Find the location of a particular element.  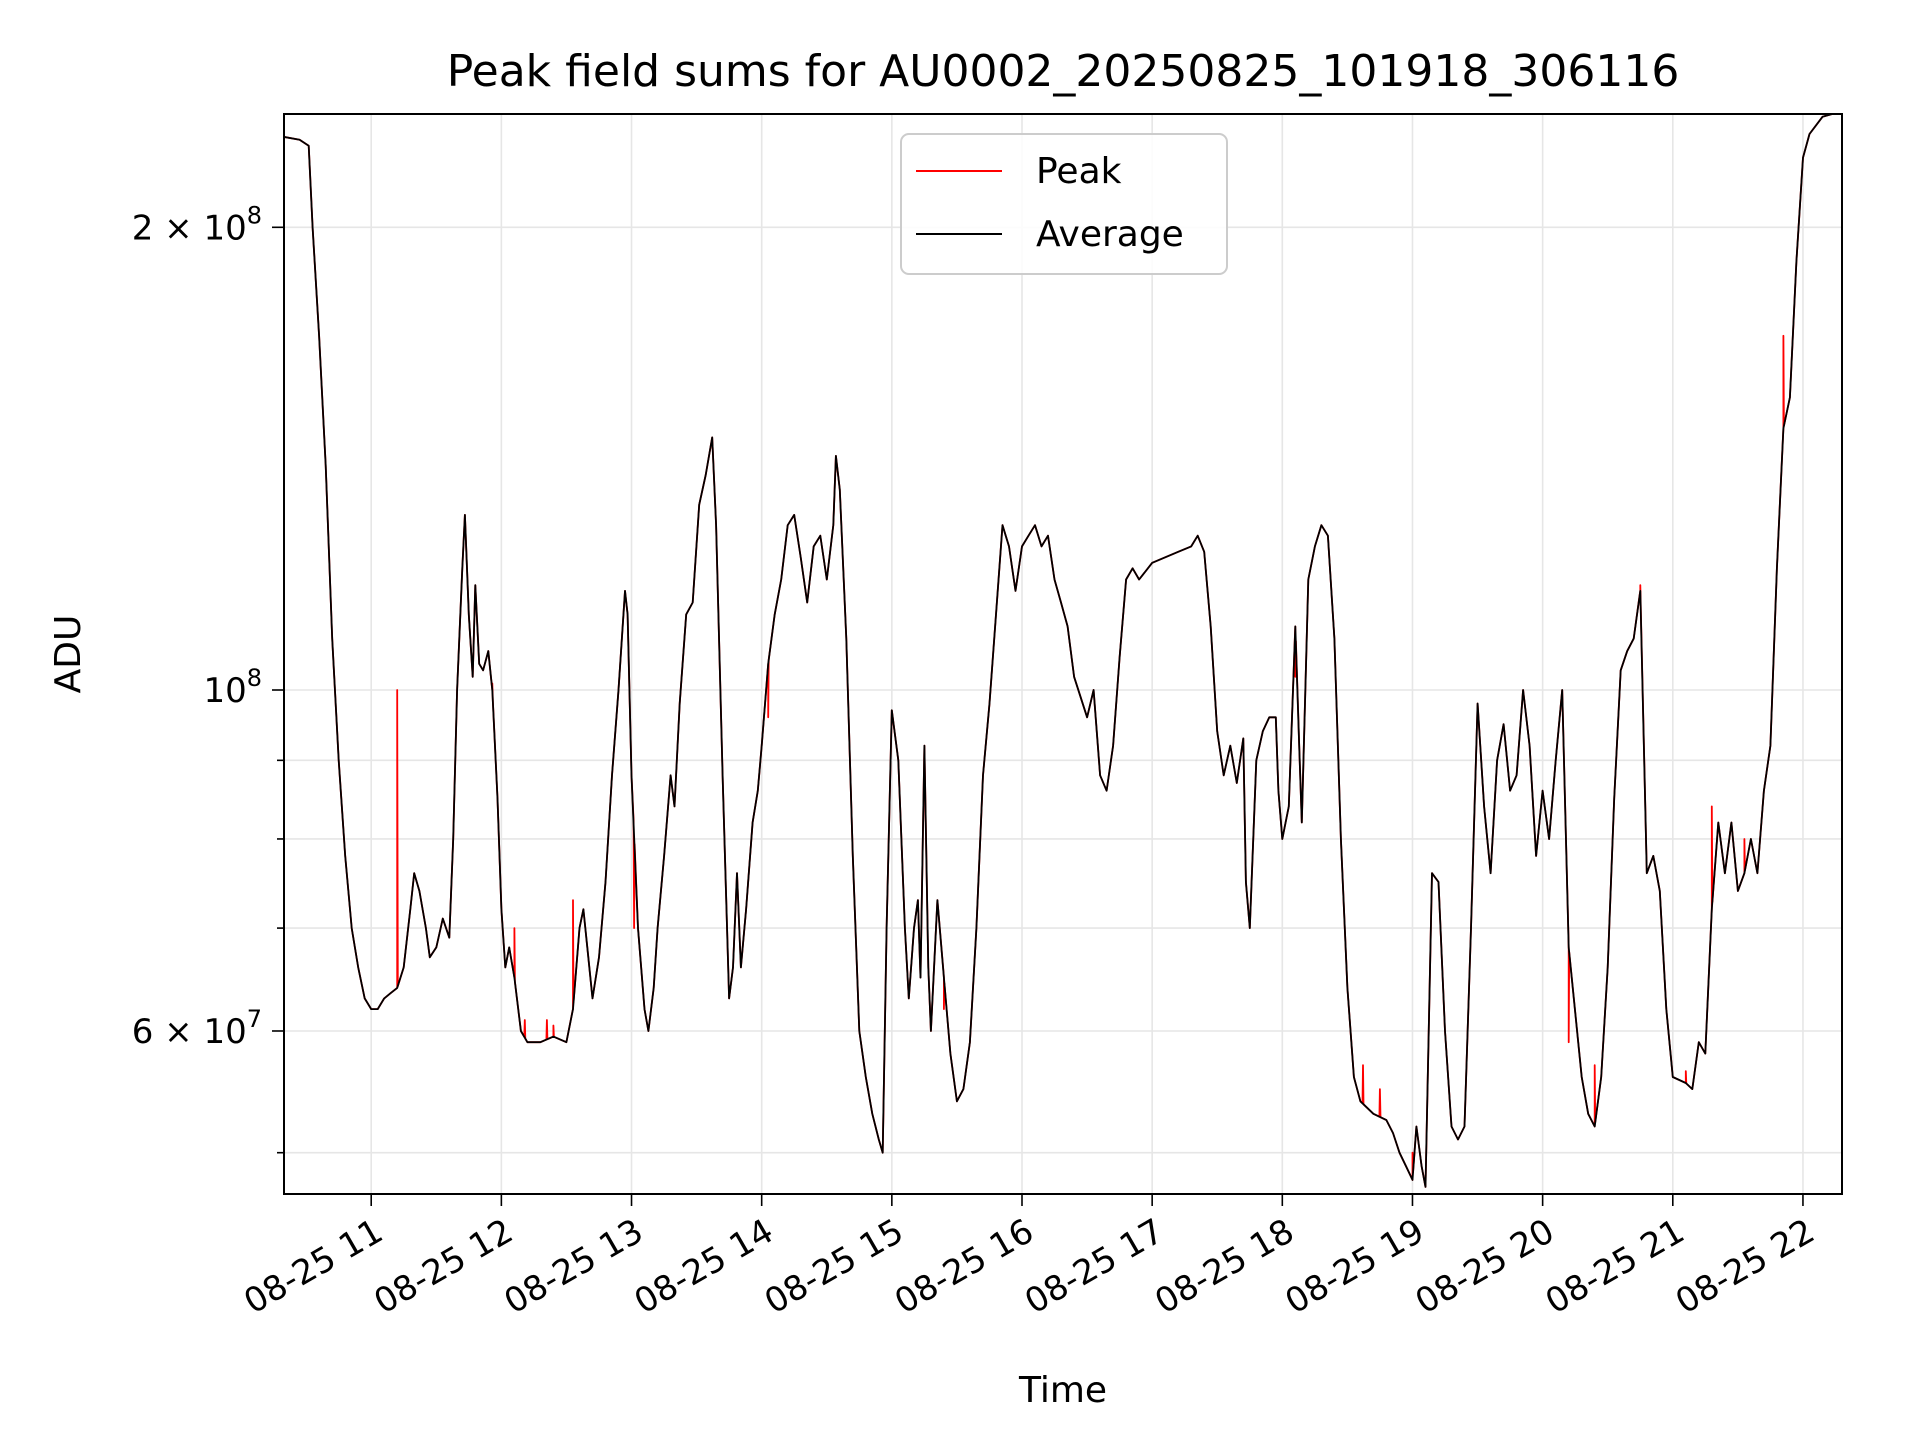

legend-label-average: Average is located at coordinates (1110, 234).